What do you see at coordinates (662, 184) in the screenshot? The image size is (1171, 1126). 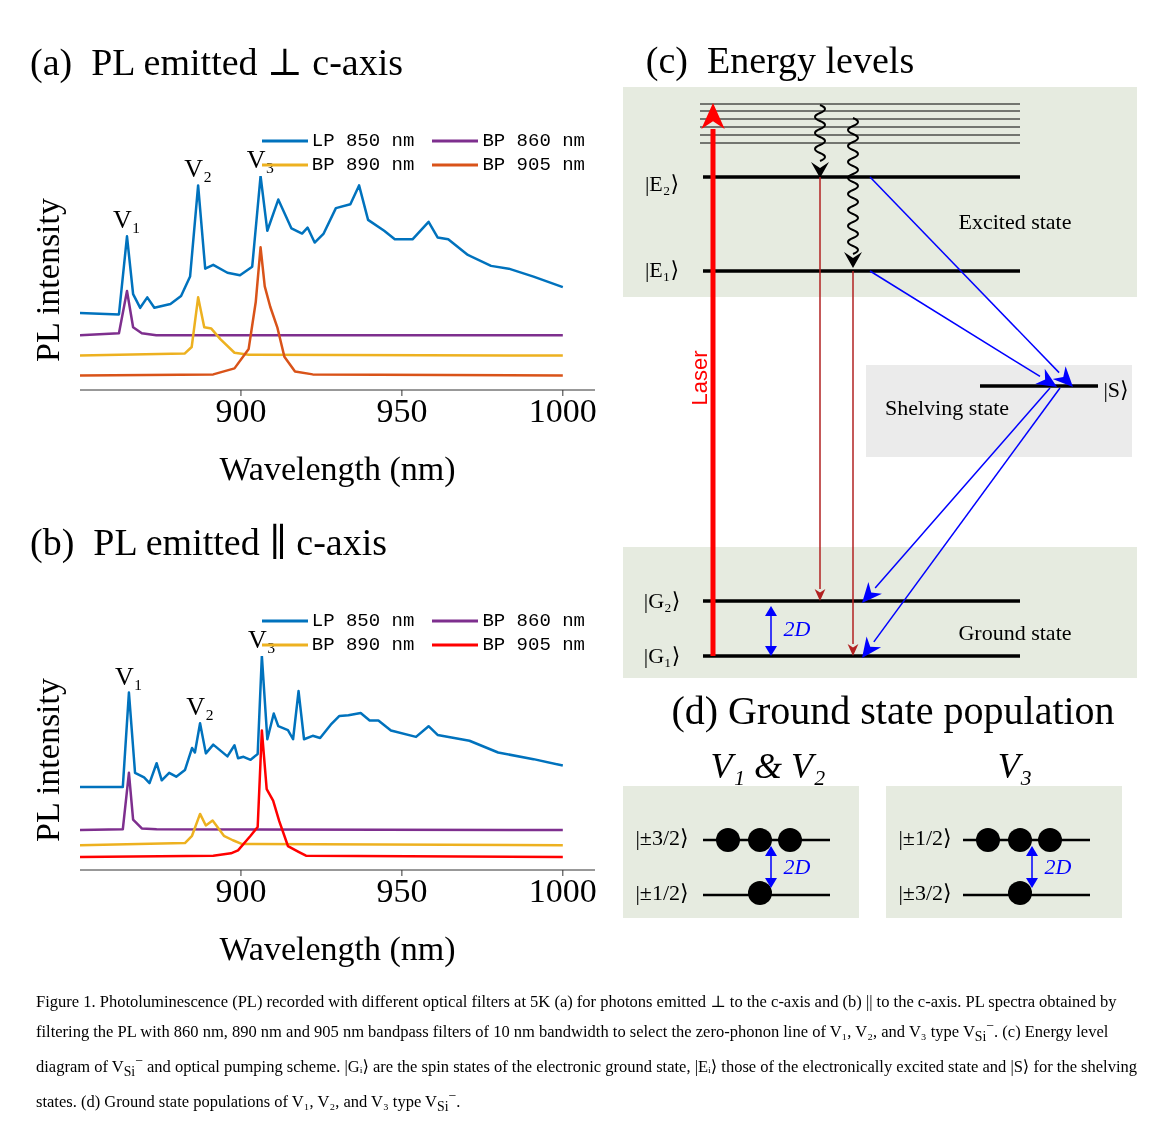 I see `text: |E₂⟩` at bounding box center [662, 184].